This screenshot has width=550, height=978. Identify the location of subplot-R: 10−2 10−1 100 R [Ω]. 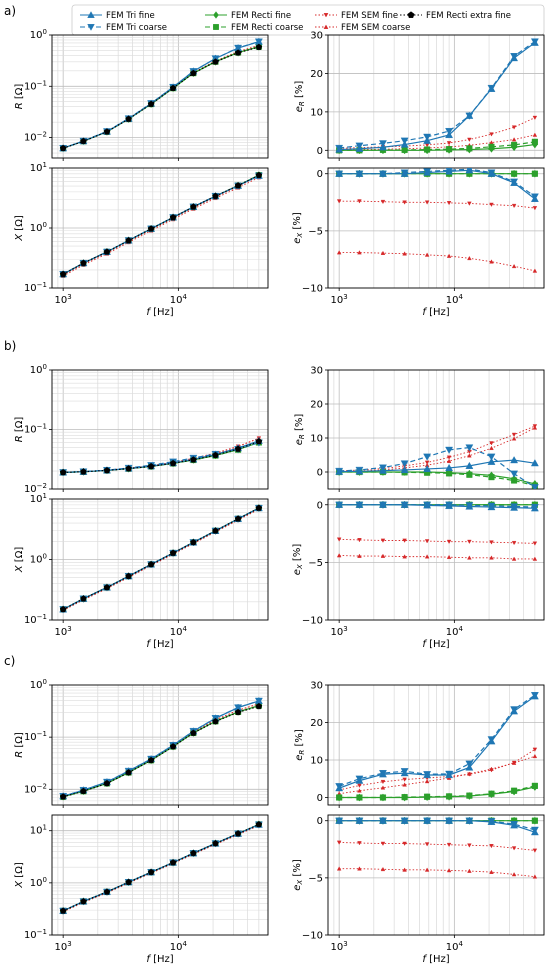
(141, 743).